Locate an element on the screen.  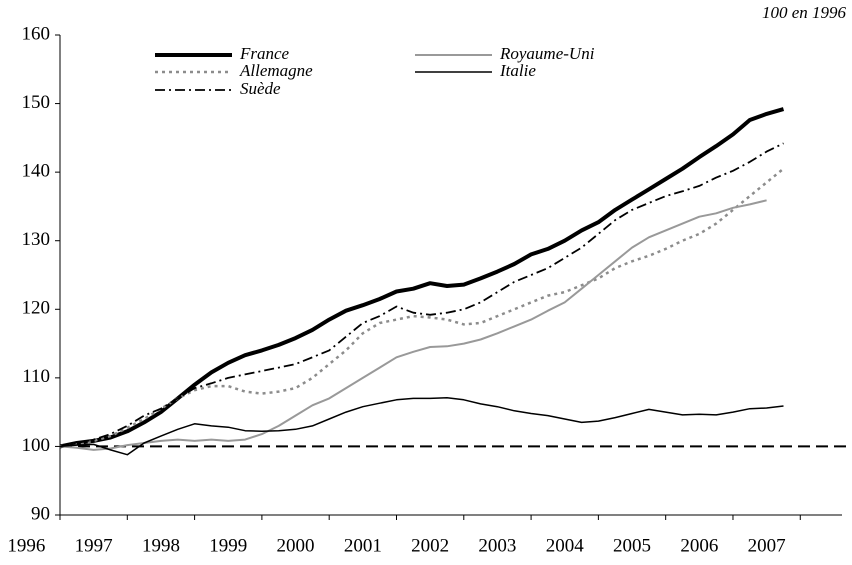
legend-label: Royaume-Uni is located at coordinates (547, 53).